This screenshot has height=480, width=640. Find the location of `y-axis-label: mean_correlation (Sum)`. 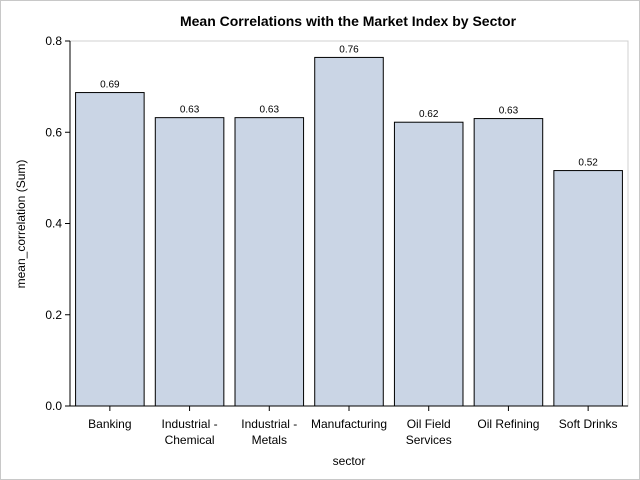

y-axis-label: mean_correlation (Sum) is located at coordinates (21, 224).